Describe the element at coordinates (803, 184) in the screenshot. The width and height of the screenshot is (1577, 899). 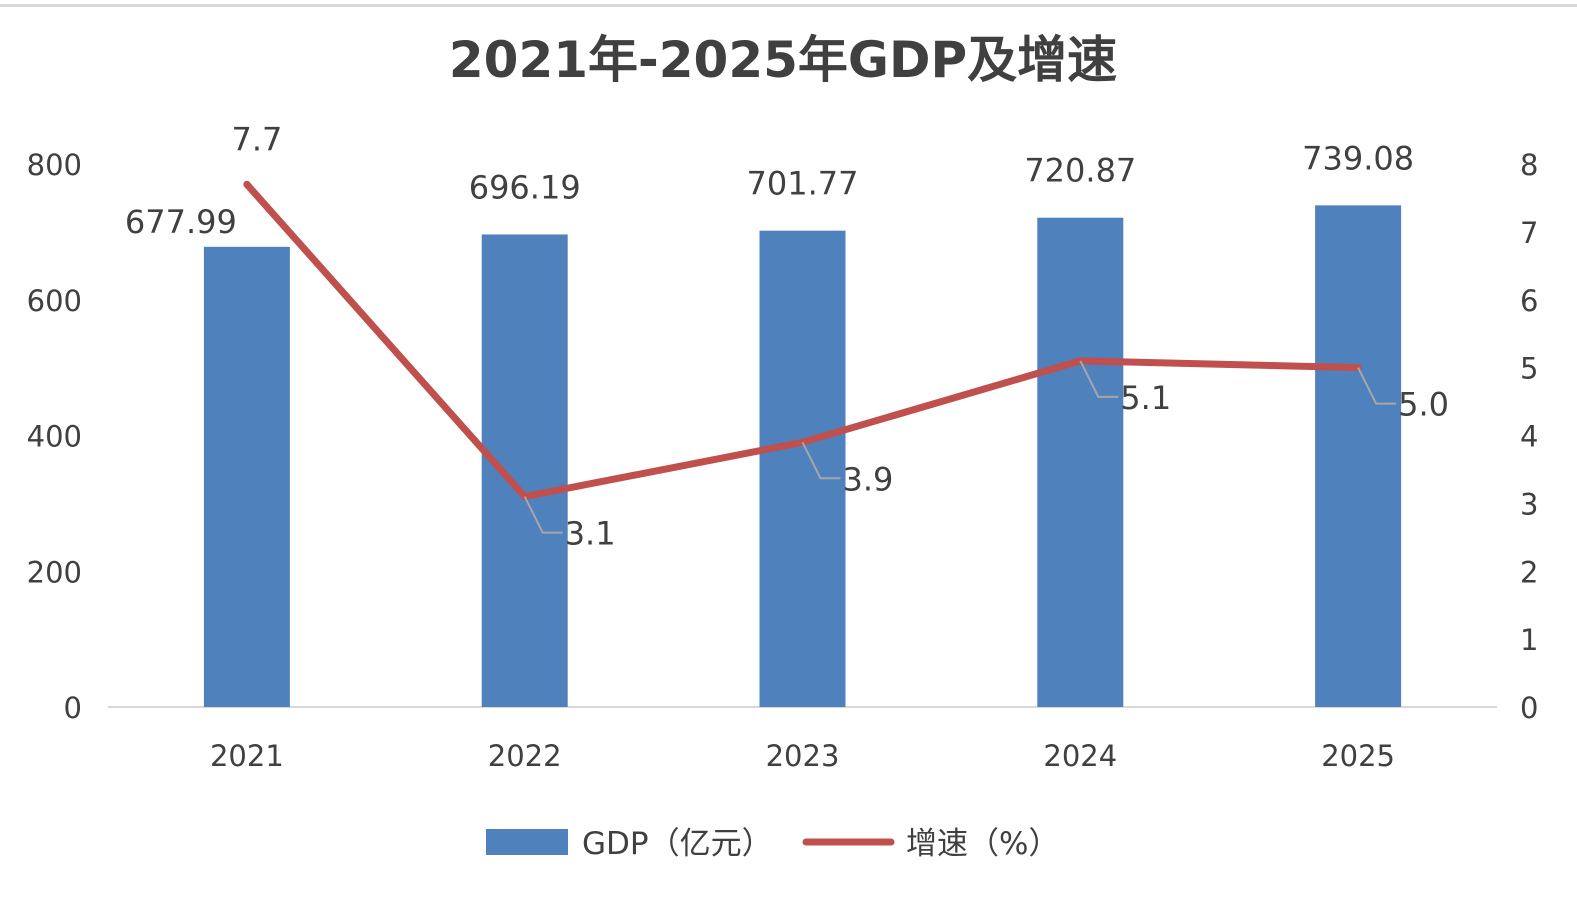
I see `gdp-data-label: 701.77` at that location.